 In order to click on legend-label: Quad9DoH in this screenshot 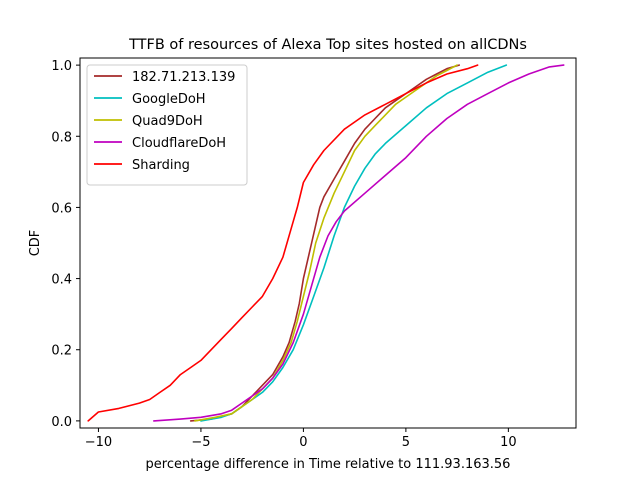, I will do `click(167, 121)`.